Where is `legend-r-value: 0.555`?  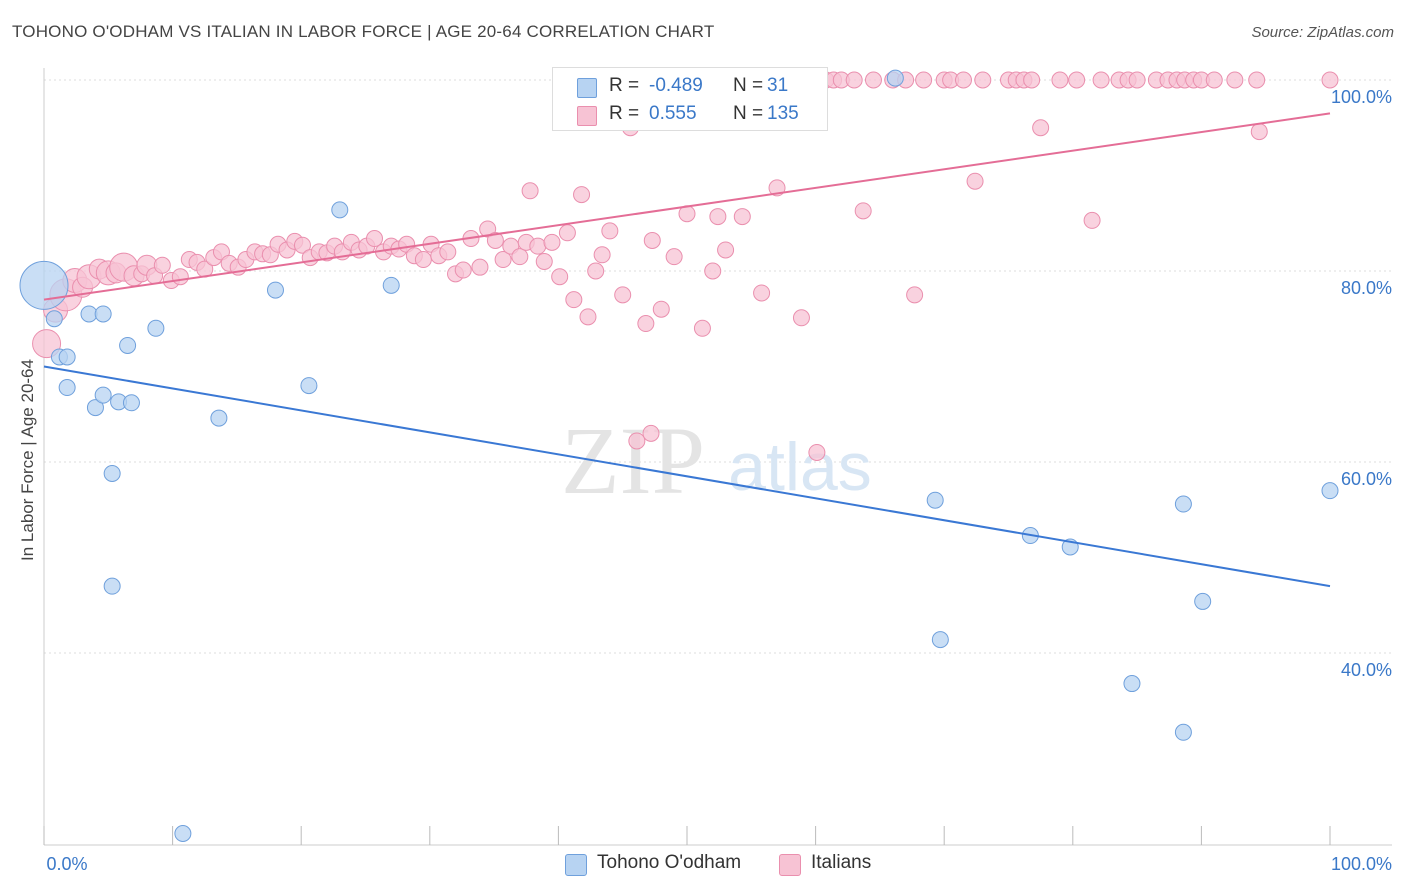 legend-r-value: 0.555 is located at coordinates (673, 113).